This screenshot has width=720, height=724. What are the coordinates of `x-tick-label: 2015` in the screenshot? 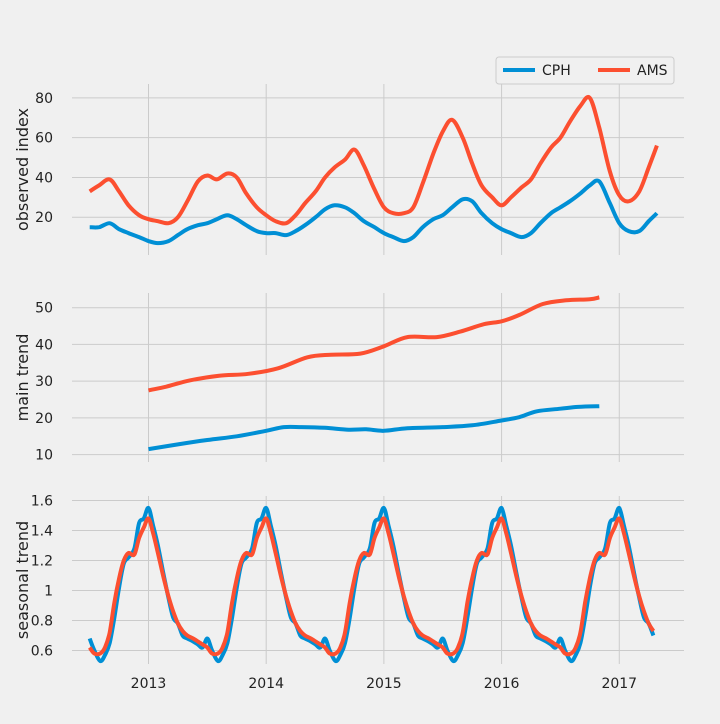 It's located at (384, 684).